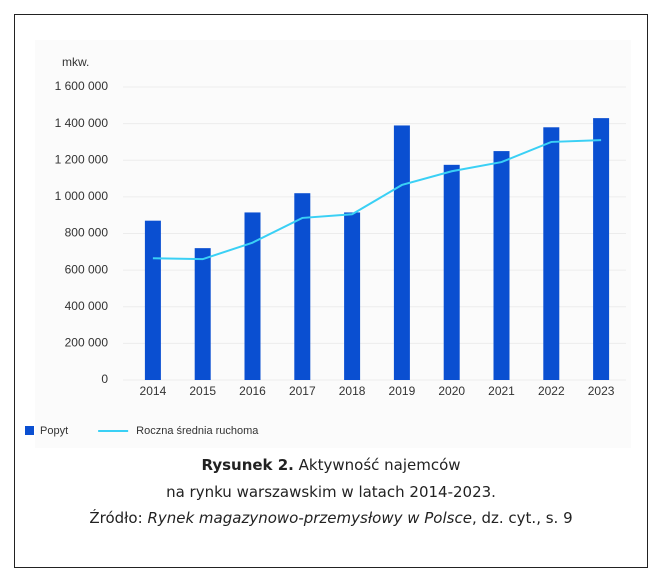  I want to click on x-tick-label: 2021, so click(501, 391).